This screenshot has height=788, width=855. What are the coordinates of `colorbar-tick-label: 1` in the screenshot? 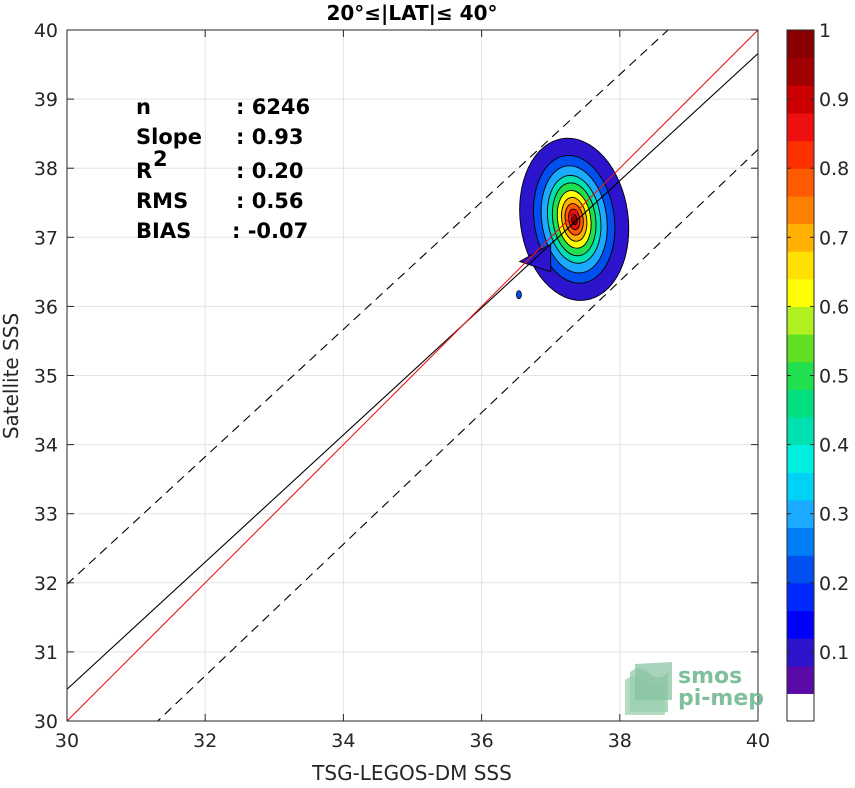 It's located at (825, 31).